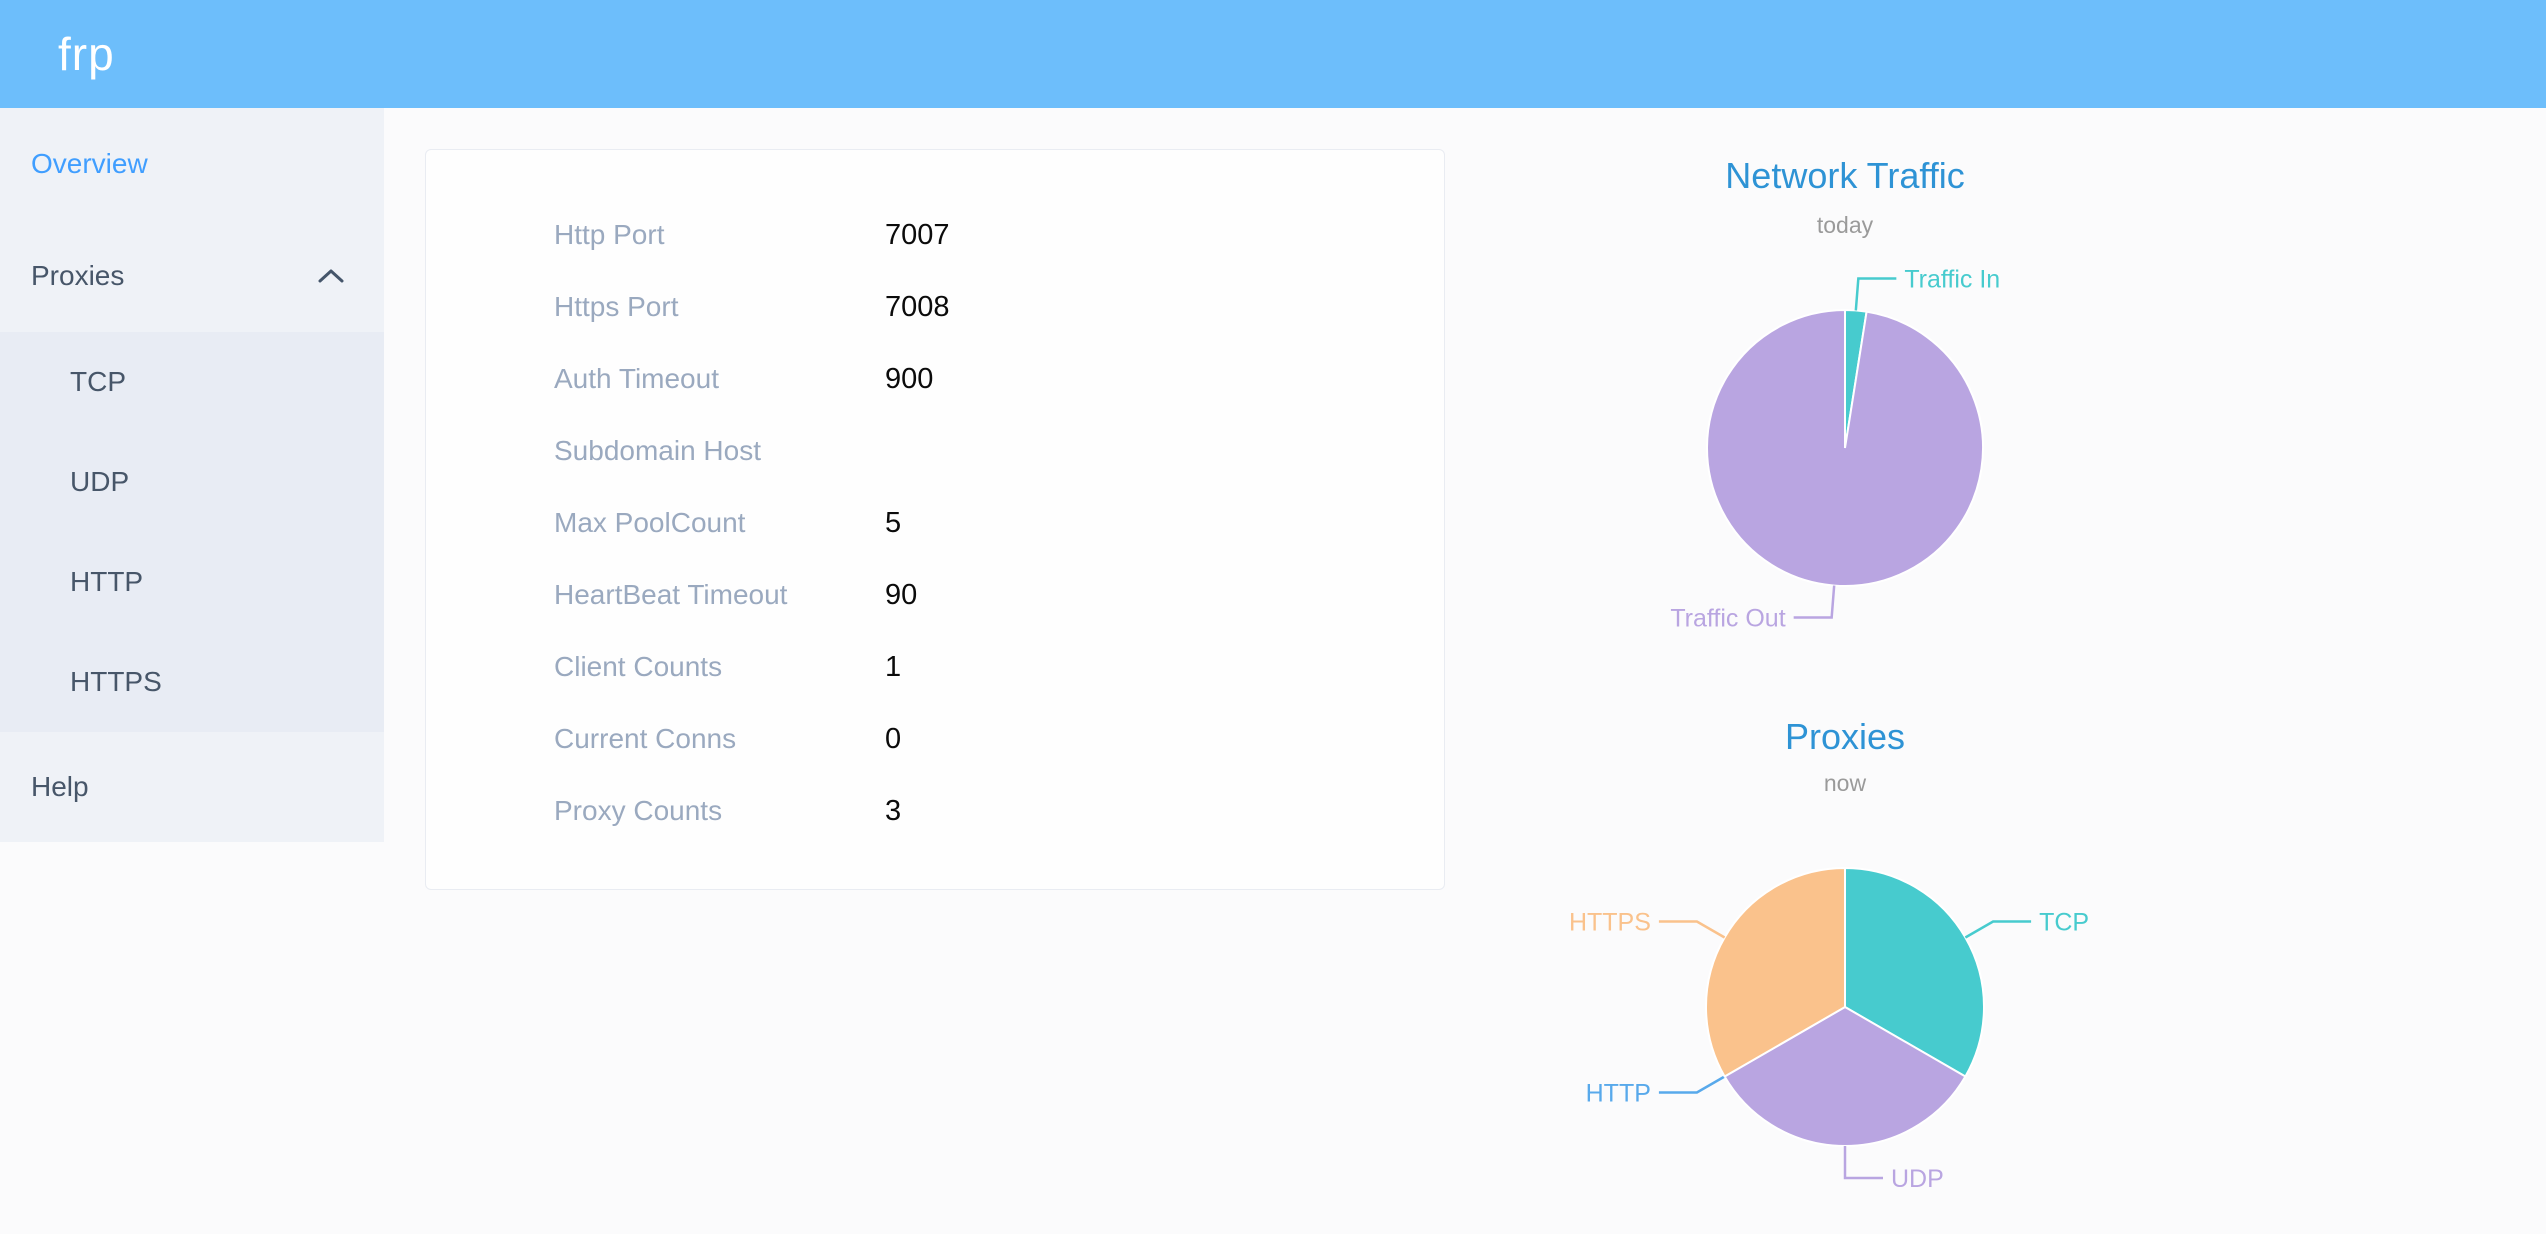 Image resolution: width=2546 pixels, height=1234 pixels. Describe the element at coordinates (935, 811) in the screenshot. I see `config-row: Proxy Counts 3` at that location.